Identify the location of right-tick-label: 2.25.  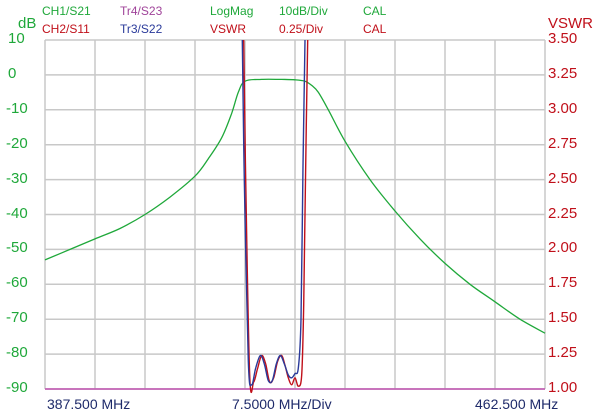
(563, 213).